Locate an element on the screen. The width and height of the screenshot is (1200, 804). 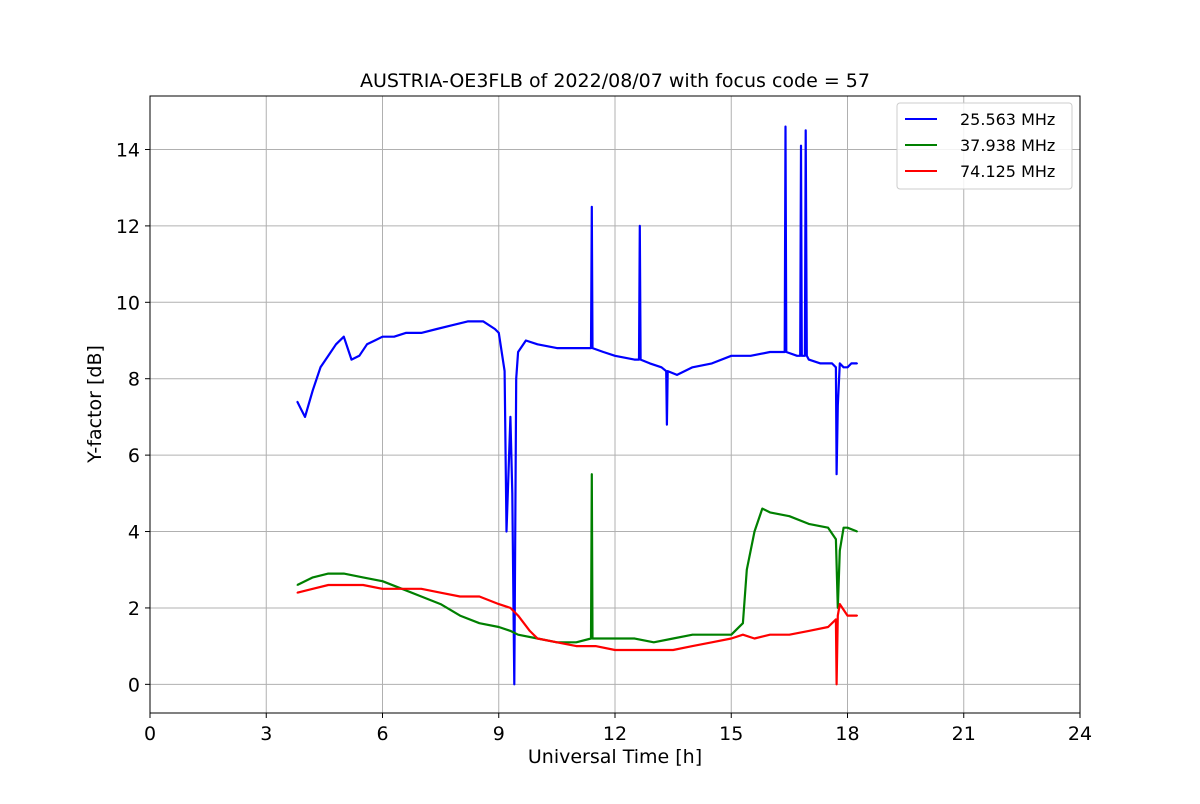
y-tick-label: 8 is located at coordinates (134, 380).